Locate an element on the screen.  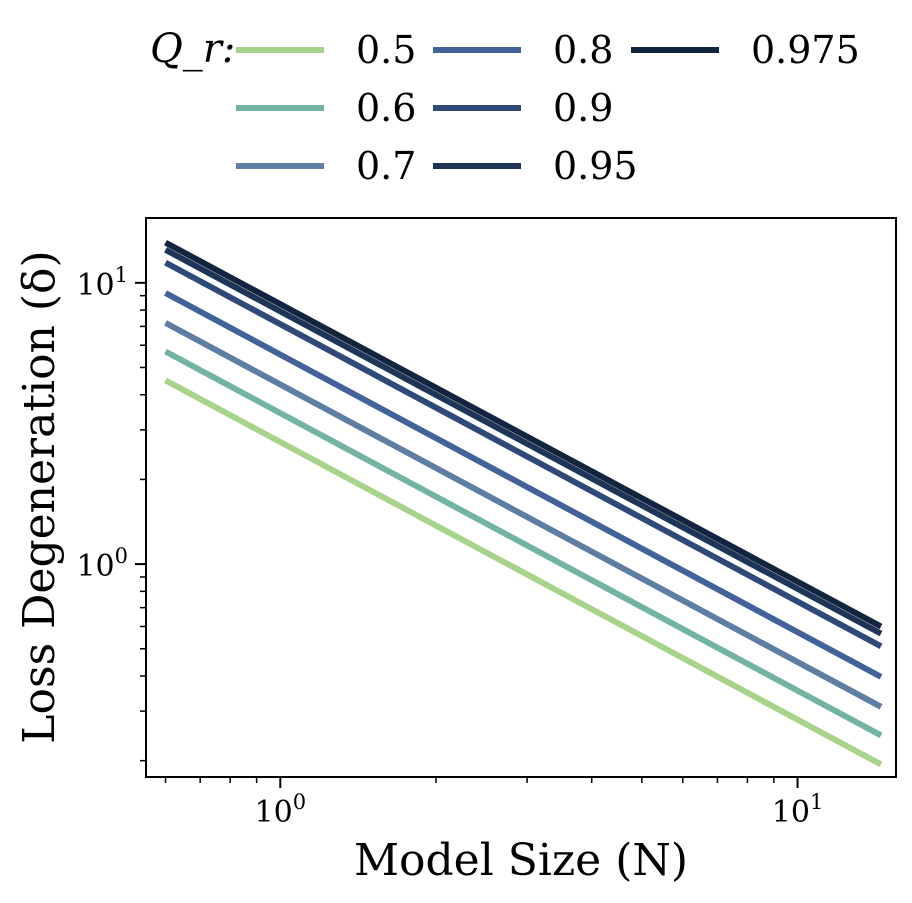
legend-label-0-5: 0.5 is located at coordinates (386, 50).